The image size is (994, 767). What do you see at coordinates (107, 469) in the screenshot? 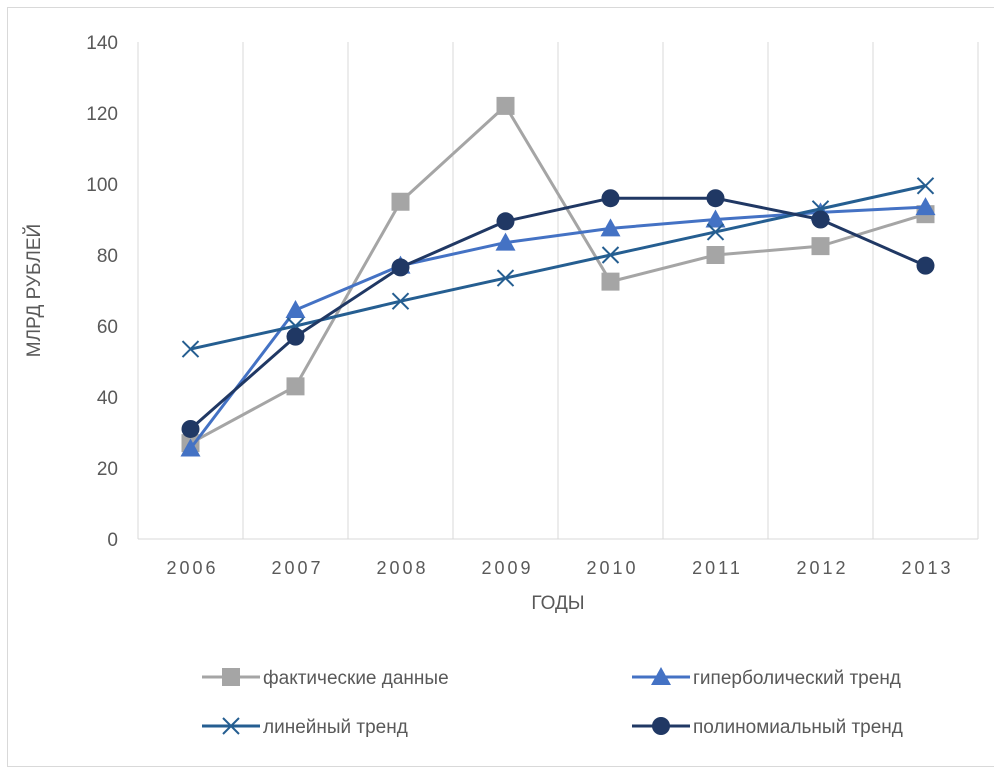
I see `y-tick-label: 20` at bounding box center [107, 469].